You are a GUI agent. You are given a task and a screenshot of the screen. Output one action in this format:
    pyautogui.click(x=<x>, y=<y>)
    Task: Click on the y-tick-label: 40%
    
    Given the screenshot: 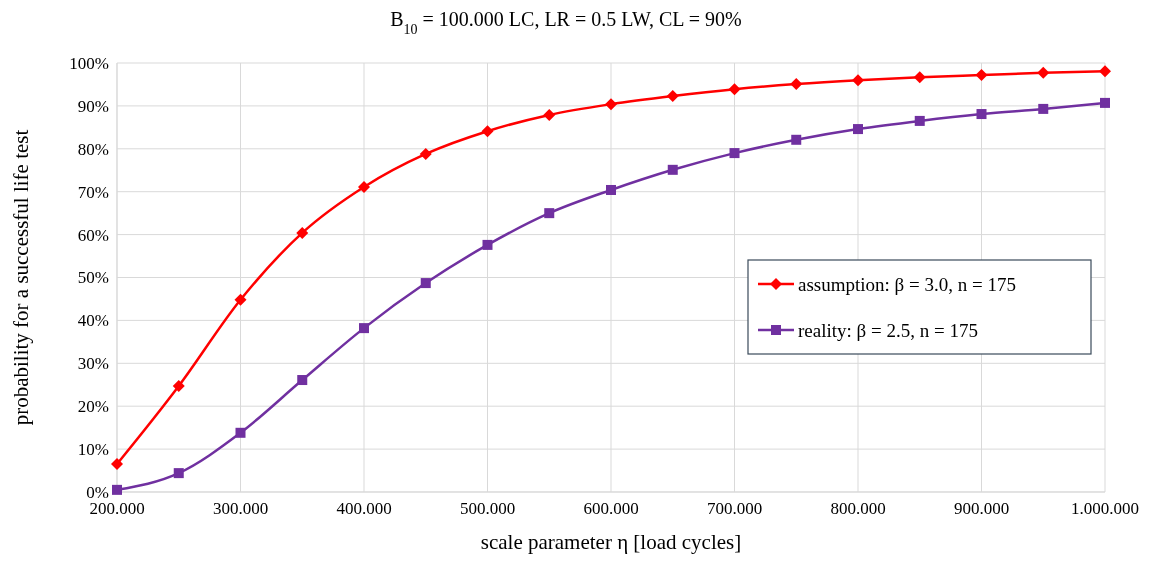 What is the action you would take?
    pyautogui.click(x=93, y=321)
    